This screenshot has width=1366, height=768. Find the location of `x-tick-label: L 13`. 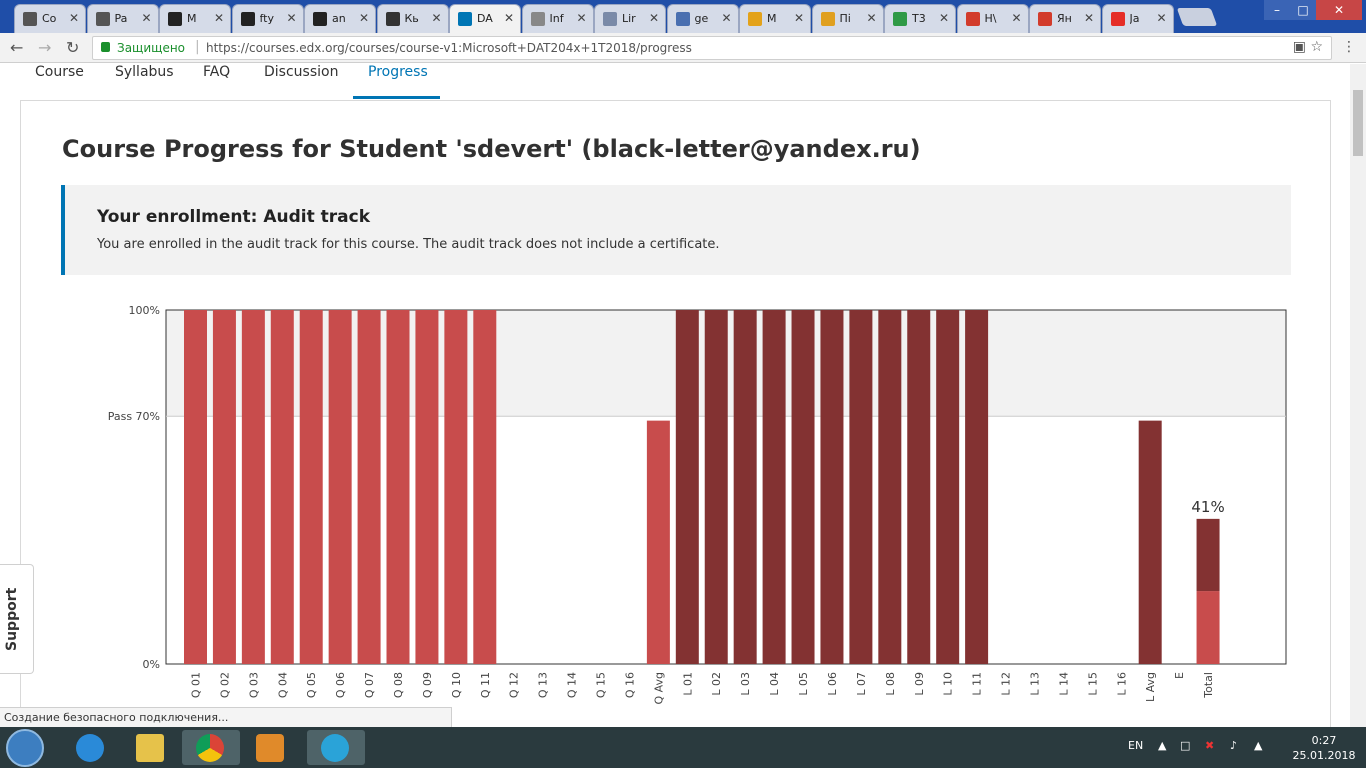

x-tick-label: L 13 is located at coordinates (1034, 684).